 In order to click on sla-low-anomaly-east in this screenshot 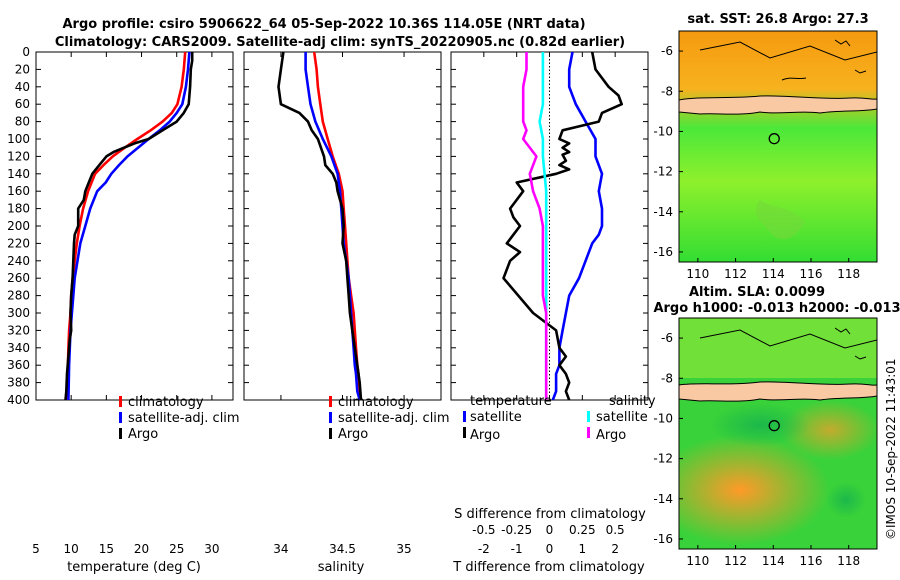, I will do `click(846, 500)`.